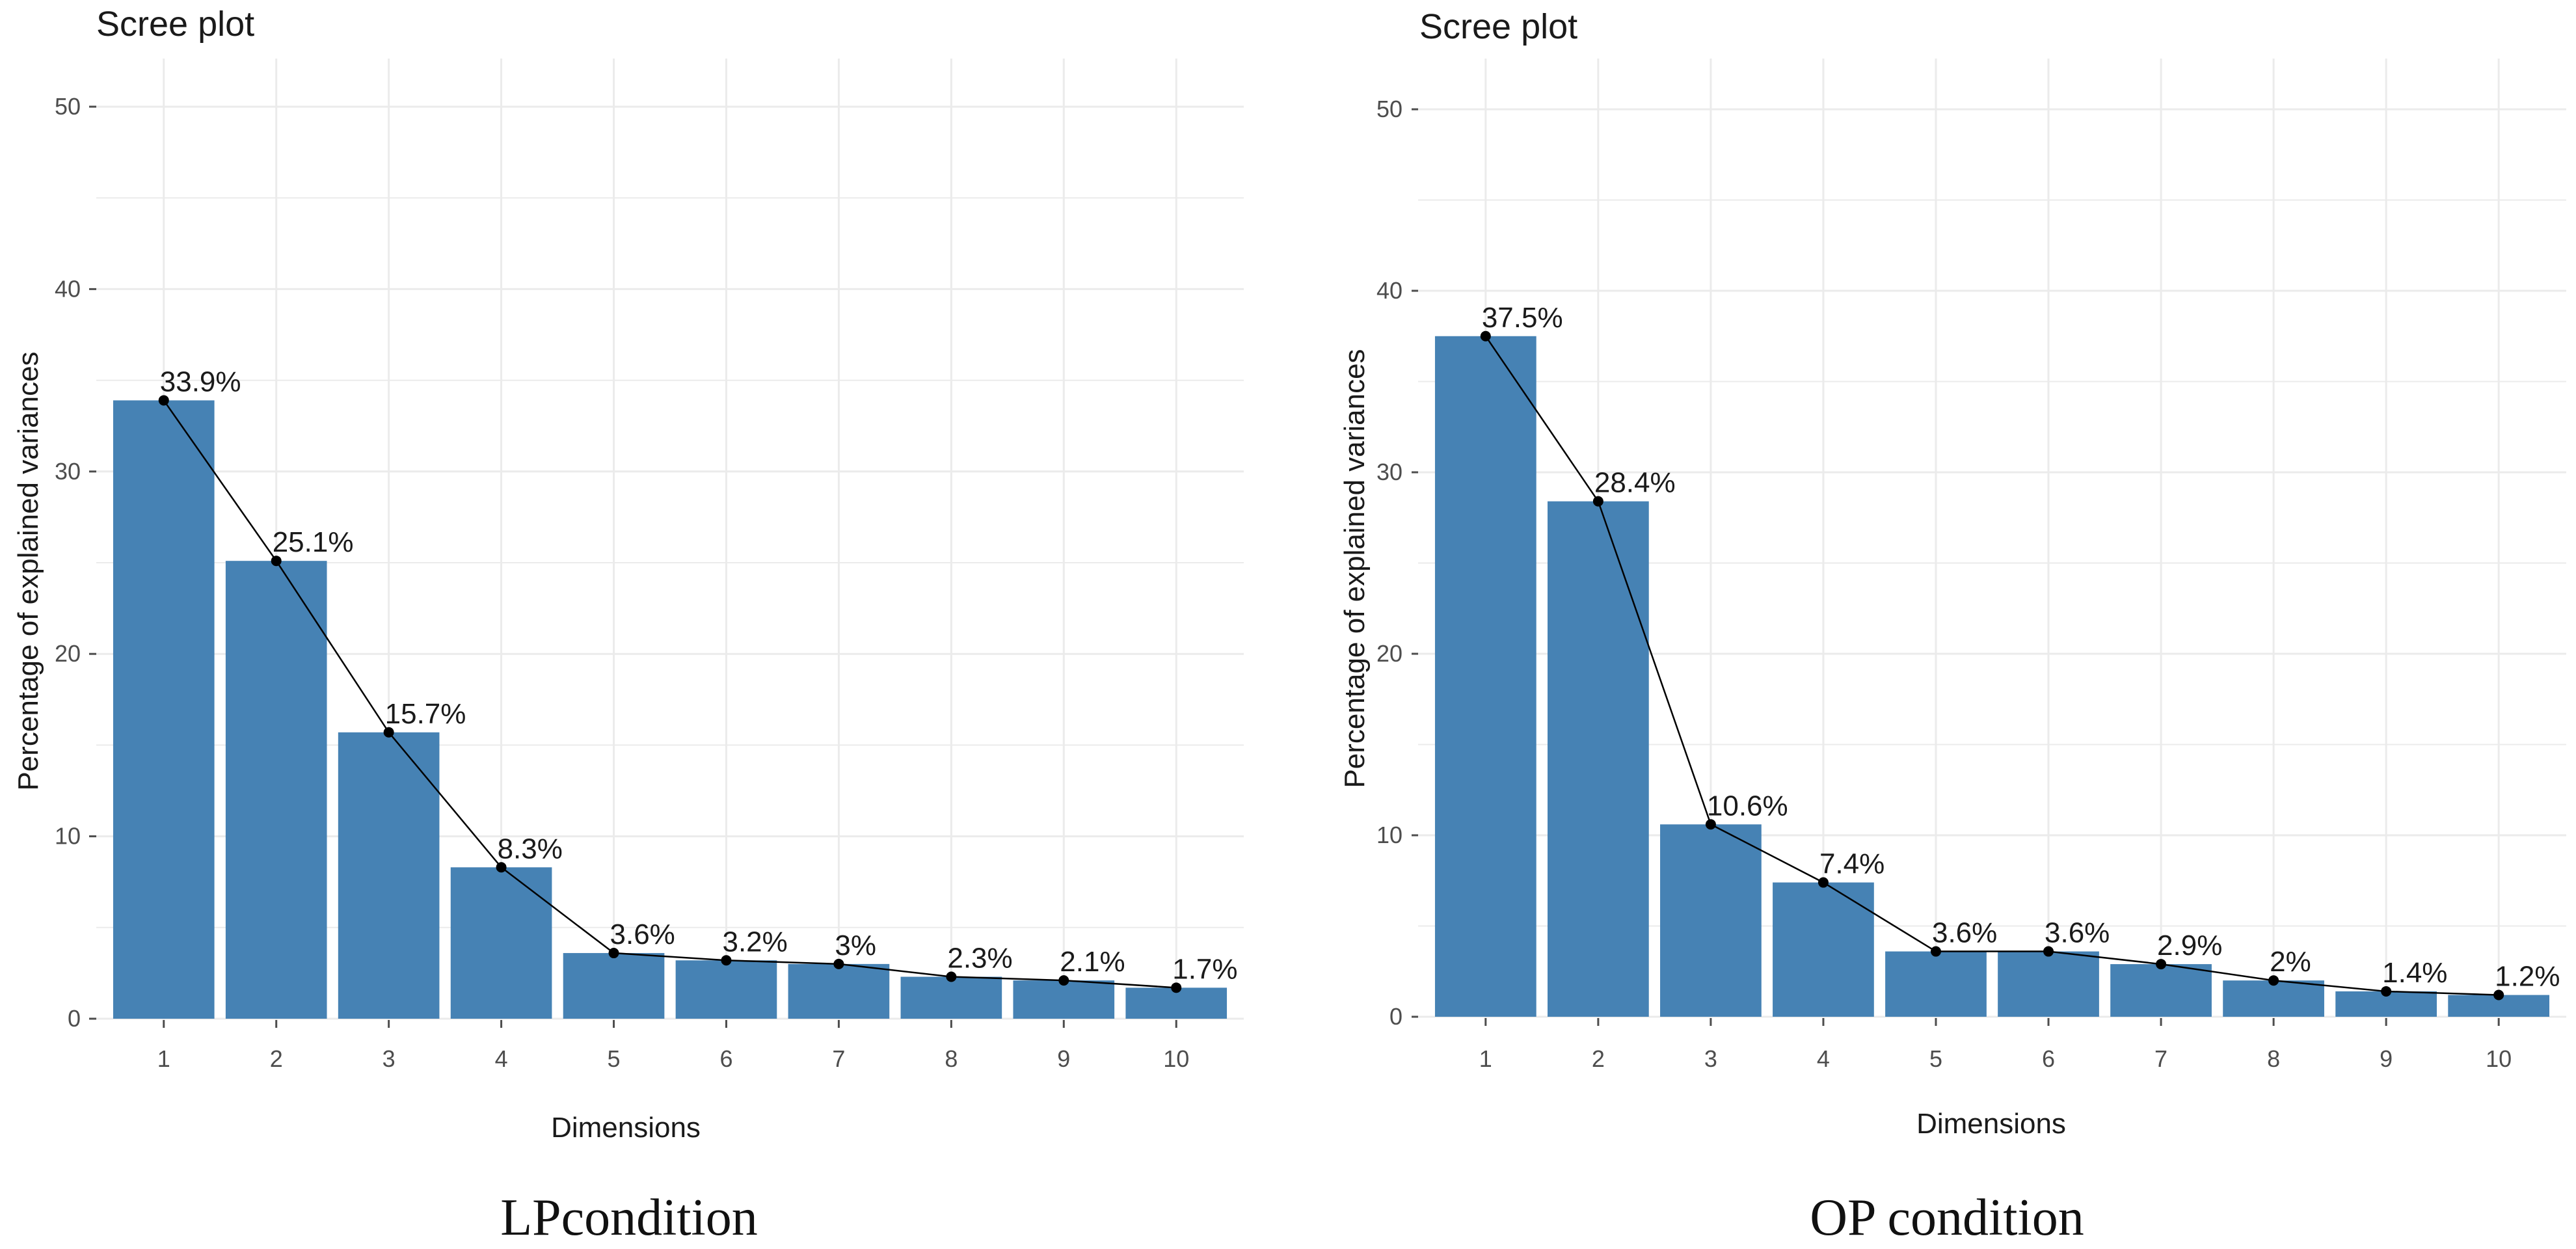 The width and height of the screenshot is (2576, 1249). I want to click on panel-caption: OP condition, so click(1947, 1217).